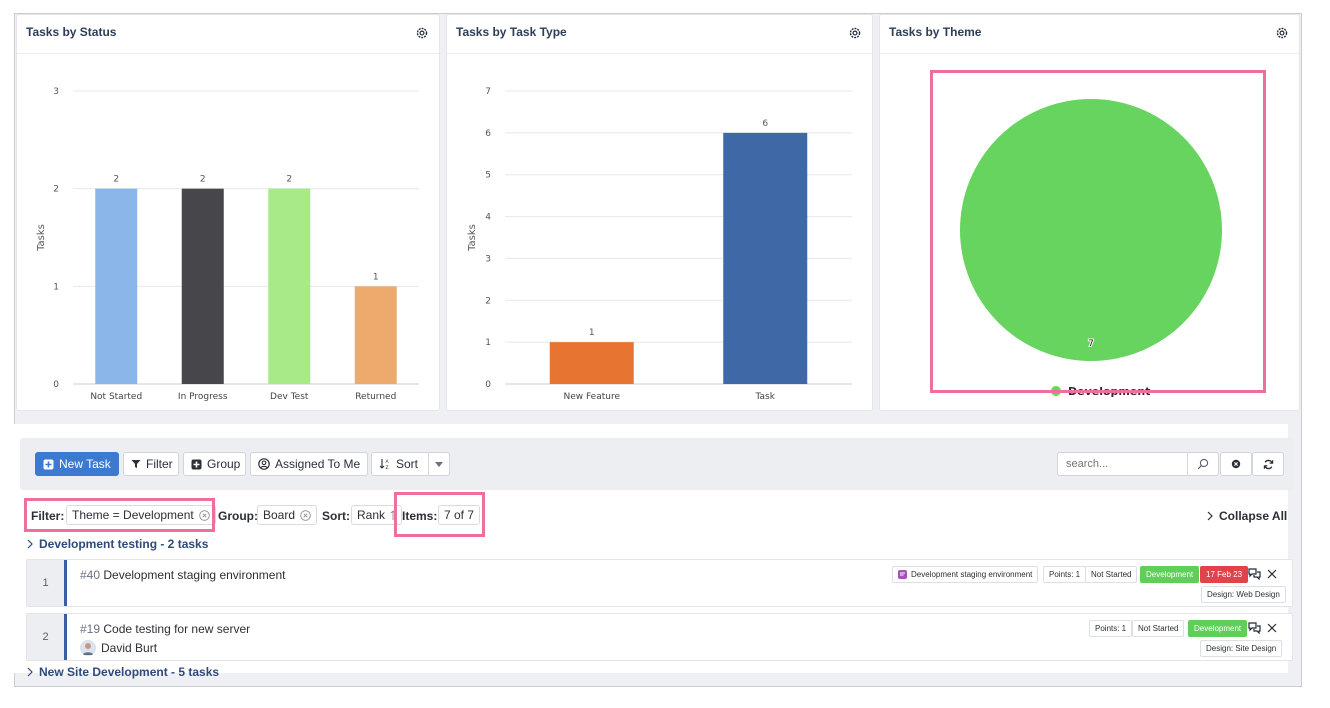 This screenshot has width=1330, height=708. Describe the element at coordinates (123, 672) in the screenshot. I see `group-header-new-site-development: New Site Development - 5 tasks` at that location.